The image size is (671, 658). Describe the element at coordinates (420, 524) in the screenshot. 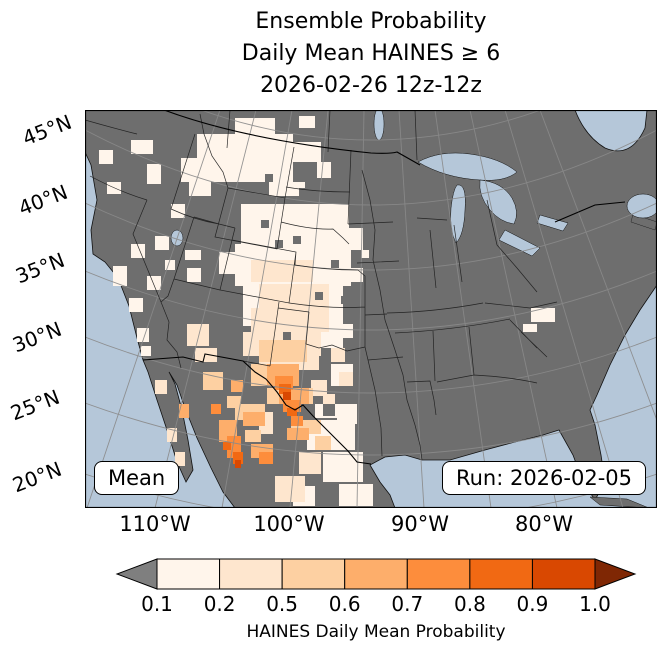

I see `lon-label-90w: 90°W` at that location.